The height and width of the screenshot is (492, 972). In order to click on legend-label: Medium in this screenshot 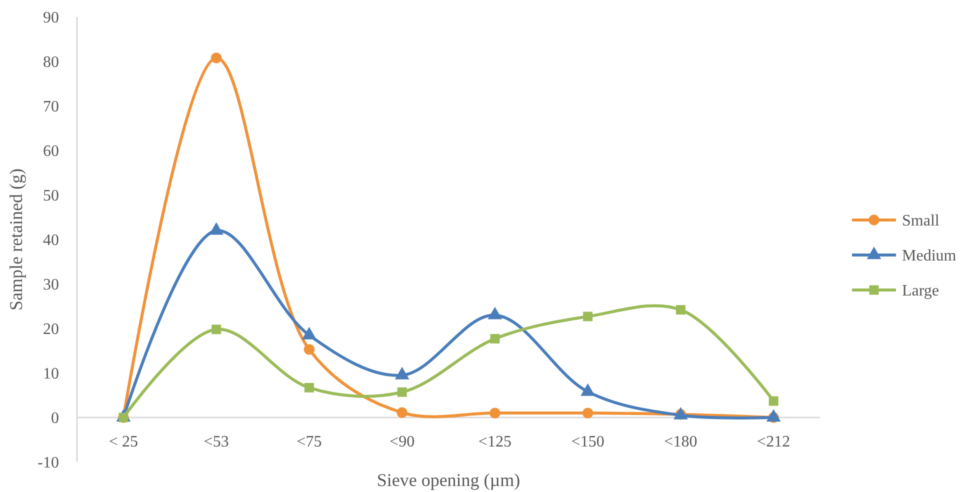, I will do `click(929, 256)`.